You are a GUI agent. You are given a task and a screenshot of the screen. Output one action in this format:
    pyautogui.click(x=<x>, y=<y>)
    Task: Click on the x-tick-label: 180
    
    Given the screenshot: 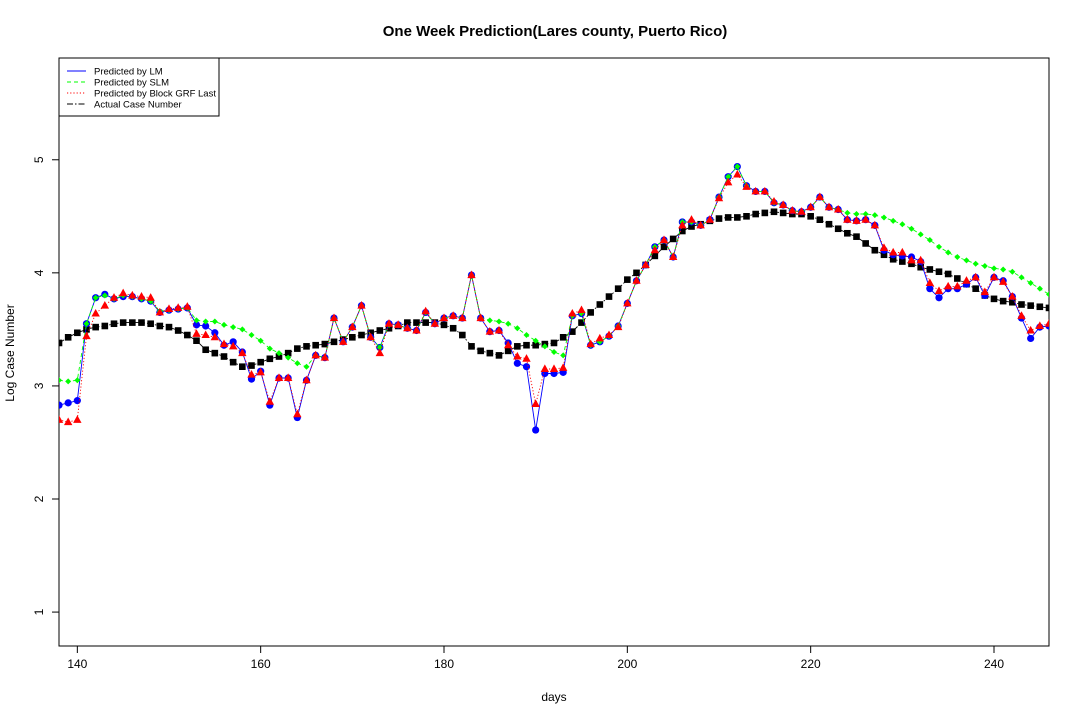 What is the action you would take?
    pyautogui.click(x=444, y=664)
    